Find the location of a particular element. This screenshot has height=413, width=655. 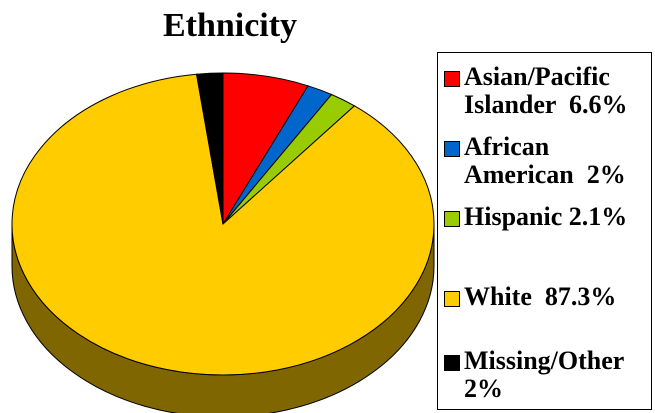

legend-label-white: White 87.3% is located at coordinates (540, 296).